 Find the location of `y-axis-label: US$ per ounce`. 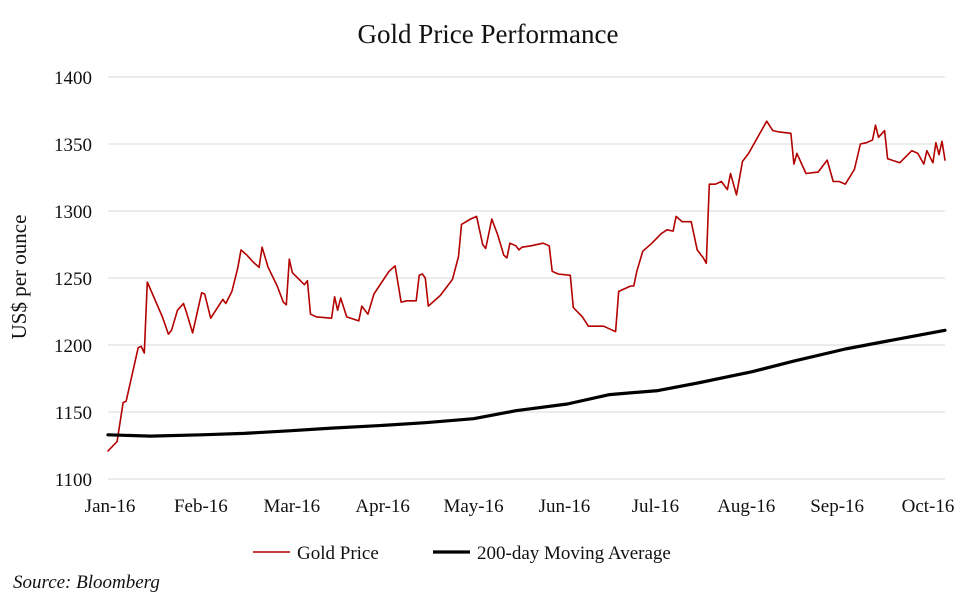

y-axis-label: US$ per ounce is located at coordinates (19, 277).